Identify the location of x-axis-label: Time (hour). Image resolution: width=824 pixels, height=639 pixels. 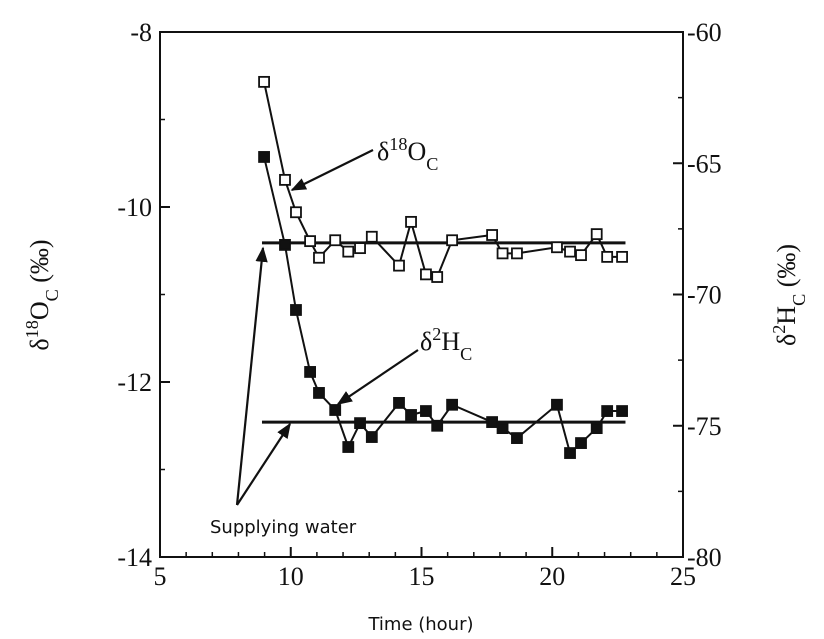
(420, 624).